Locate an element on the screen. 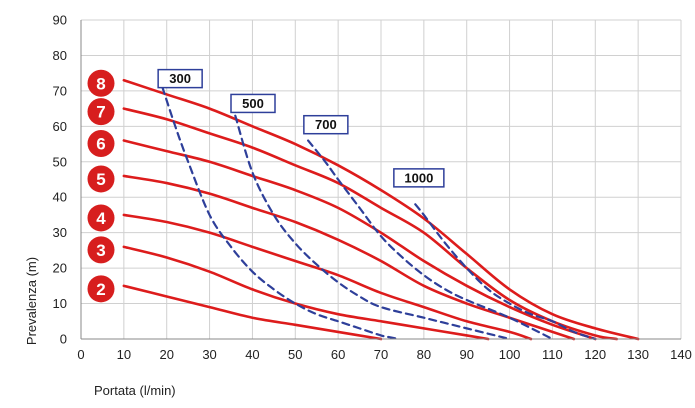 This screenshot has width=695, height=408. y-axis-title: Prevalenza (m) is located at coordinates (31, 301).